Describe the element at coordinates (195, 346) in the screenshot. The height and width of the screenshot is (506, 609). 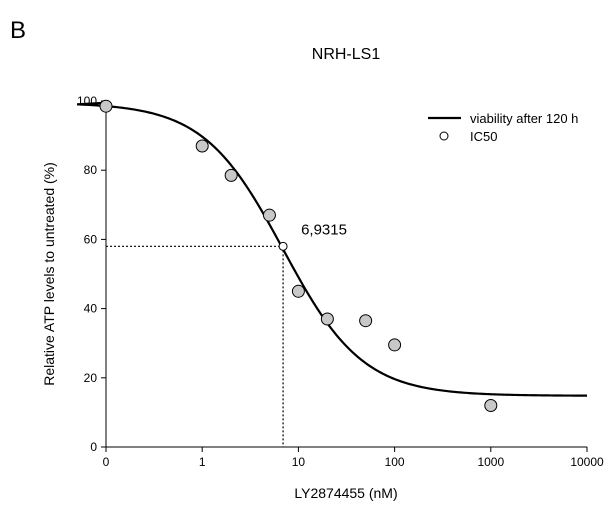
I see `ic50-guides` at that location.